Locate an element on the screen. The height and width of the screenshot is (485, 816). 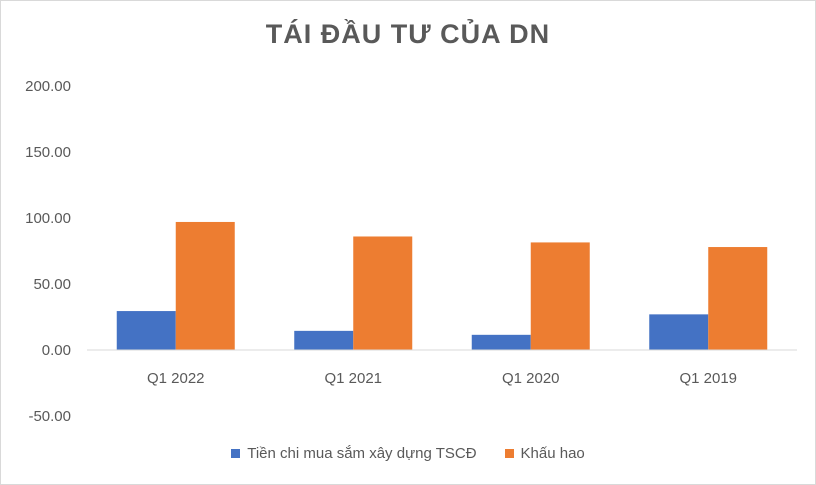
legend: Tiền chi mua sắm xây dựng TSCĐ Khấu hao is located at coordinates (408, 453).